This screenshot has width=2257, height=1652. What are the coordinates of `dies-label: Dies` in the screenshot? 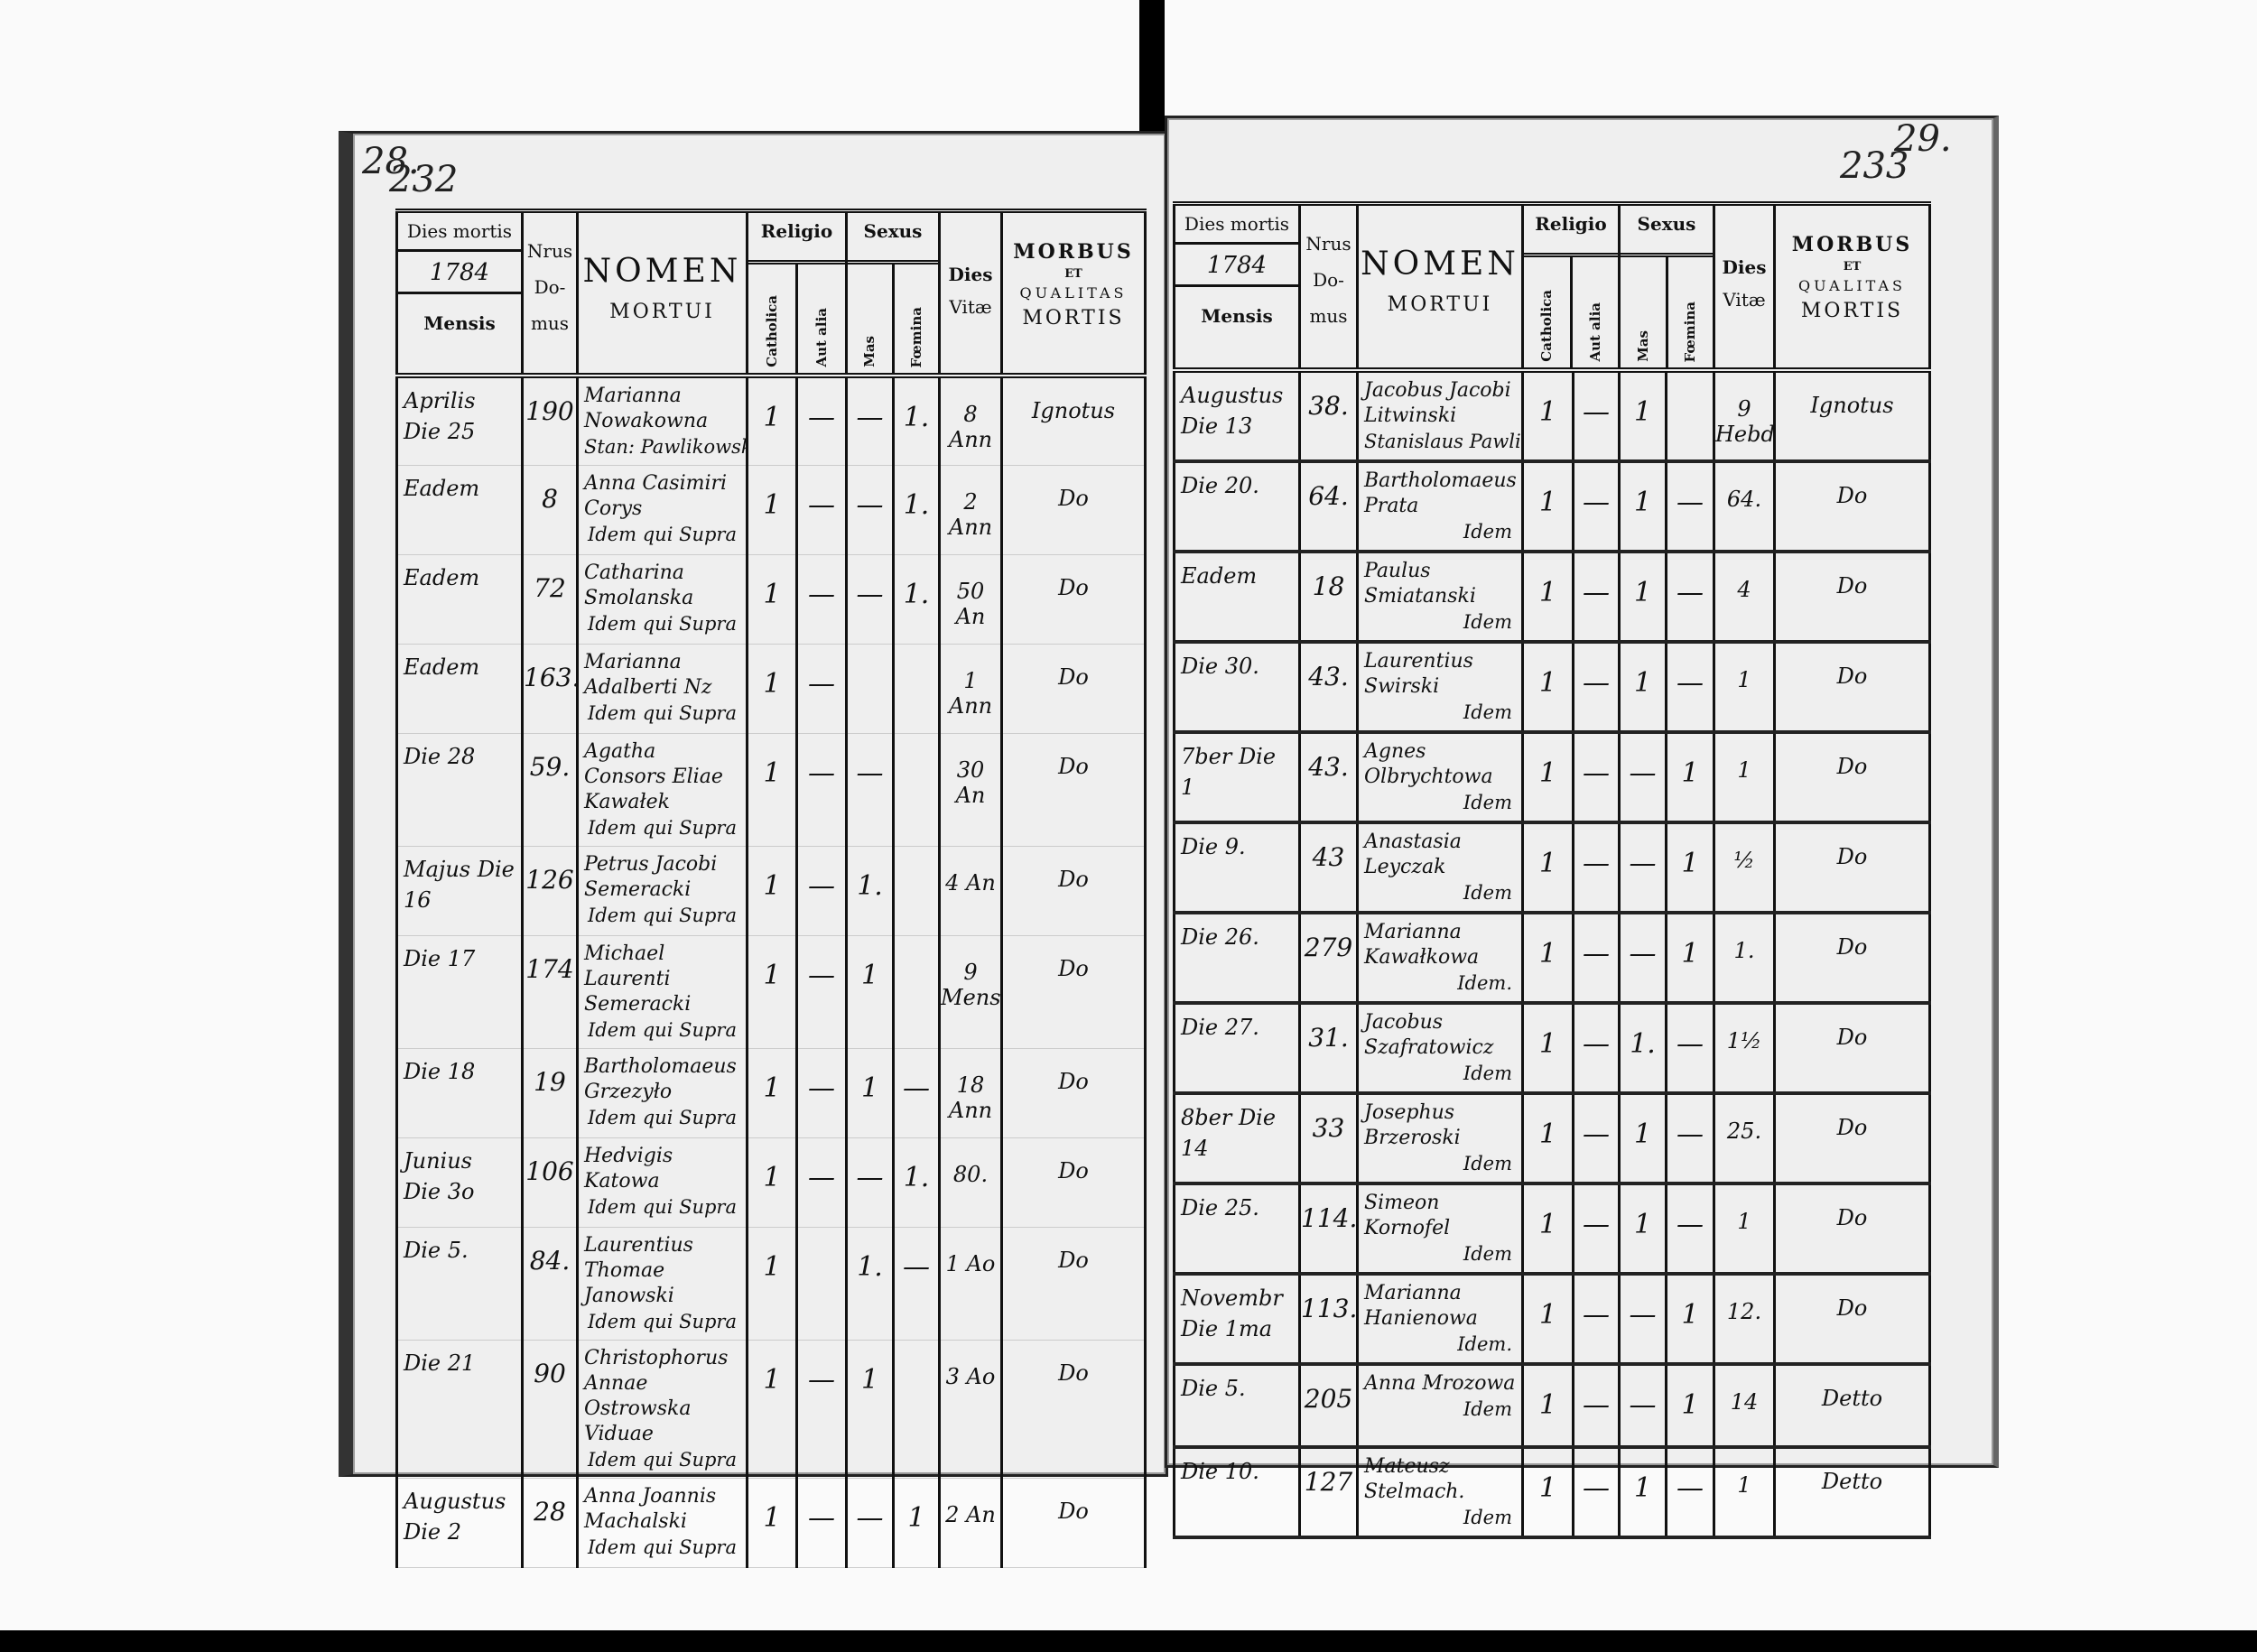 It's located at (1745, 267).